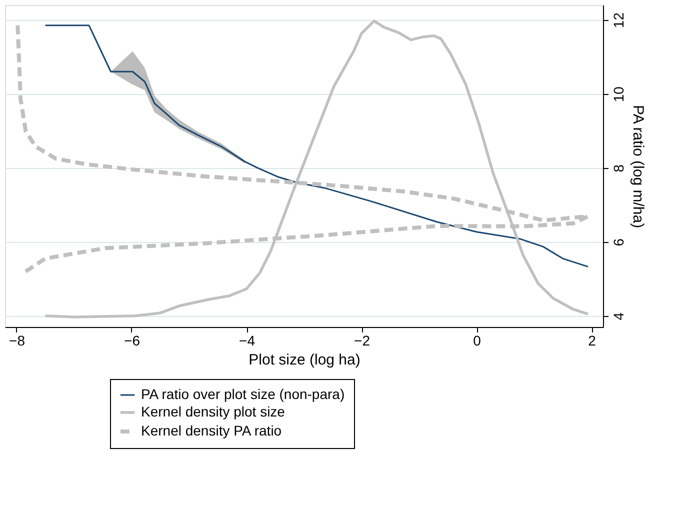  Describe the element at coordinates (638, 166) in the screenshot. I see `y-axis-title: PA ratio (log m/ha)` at that location.